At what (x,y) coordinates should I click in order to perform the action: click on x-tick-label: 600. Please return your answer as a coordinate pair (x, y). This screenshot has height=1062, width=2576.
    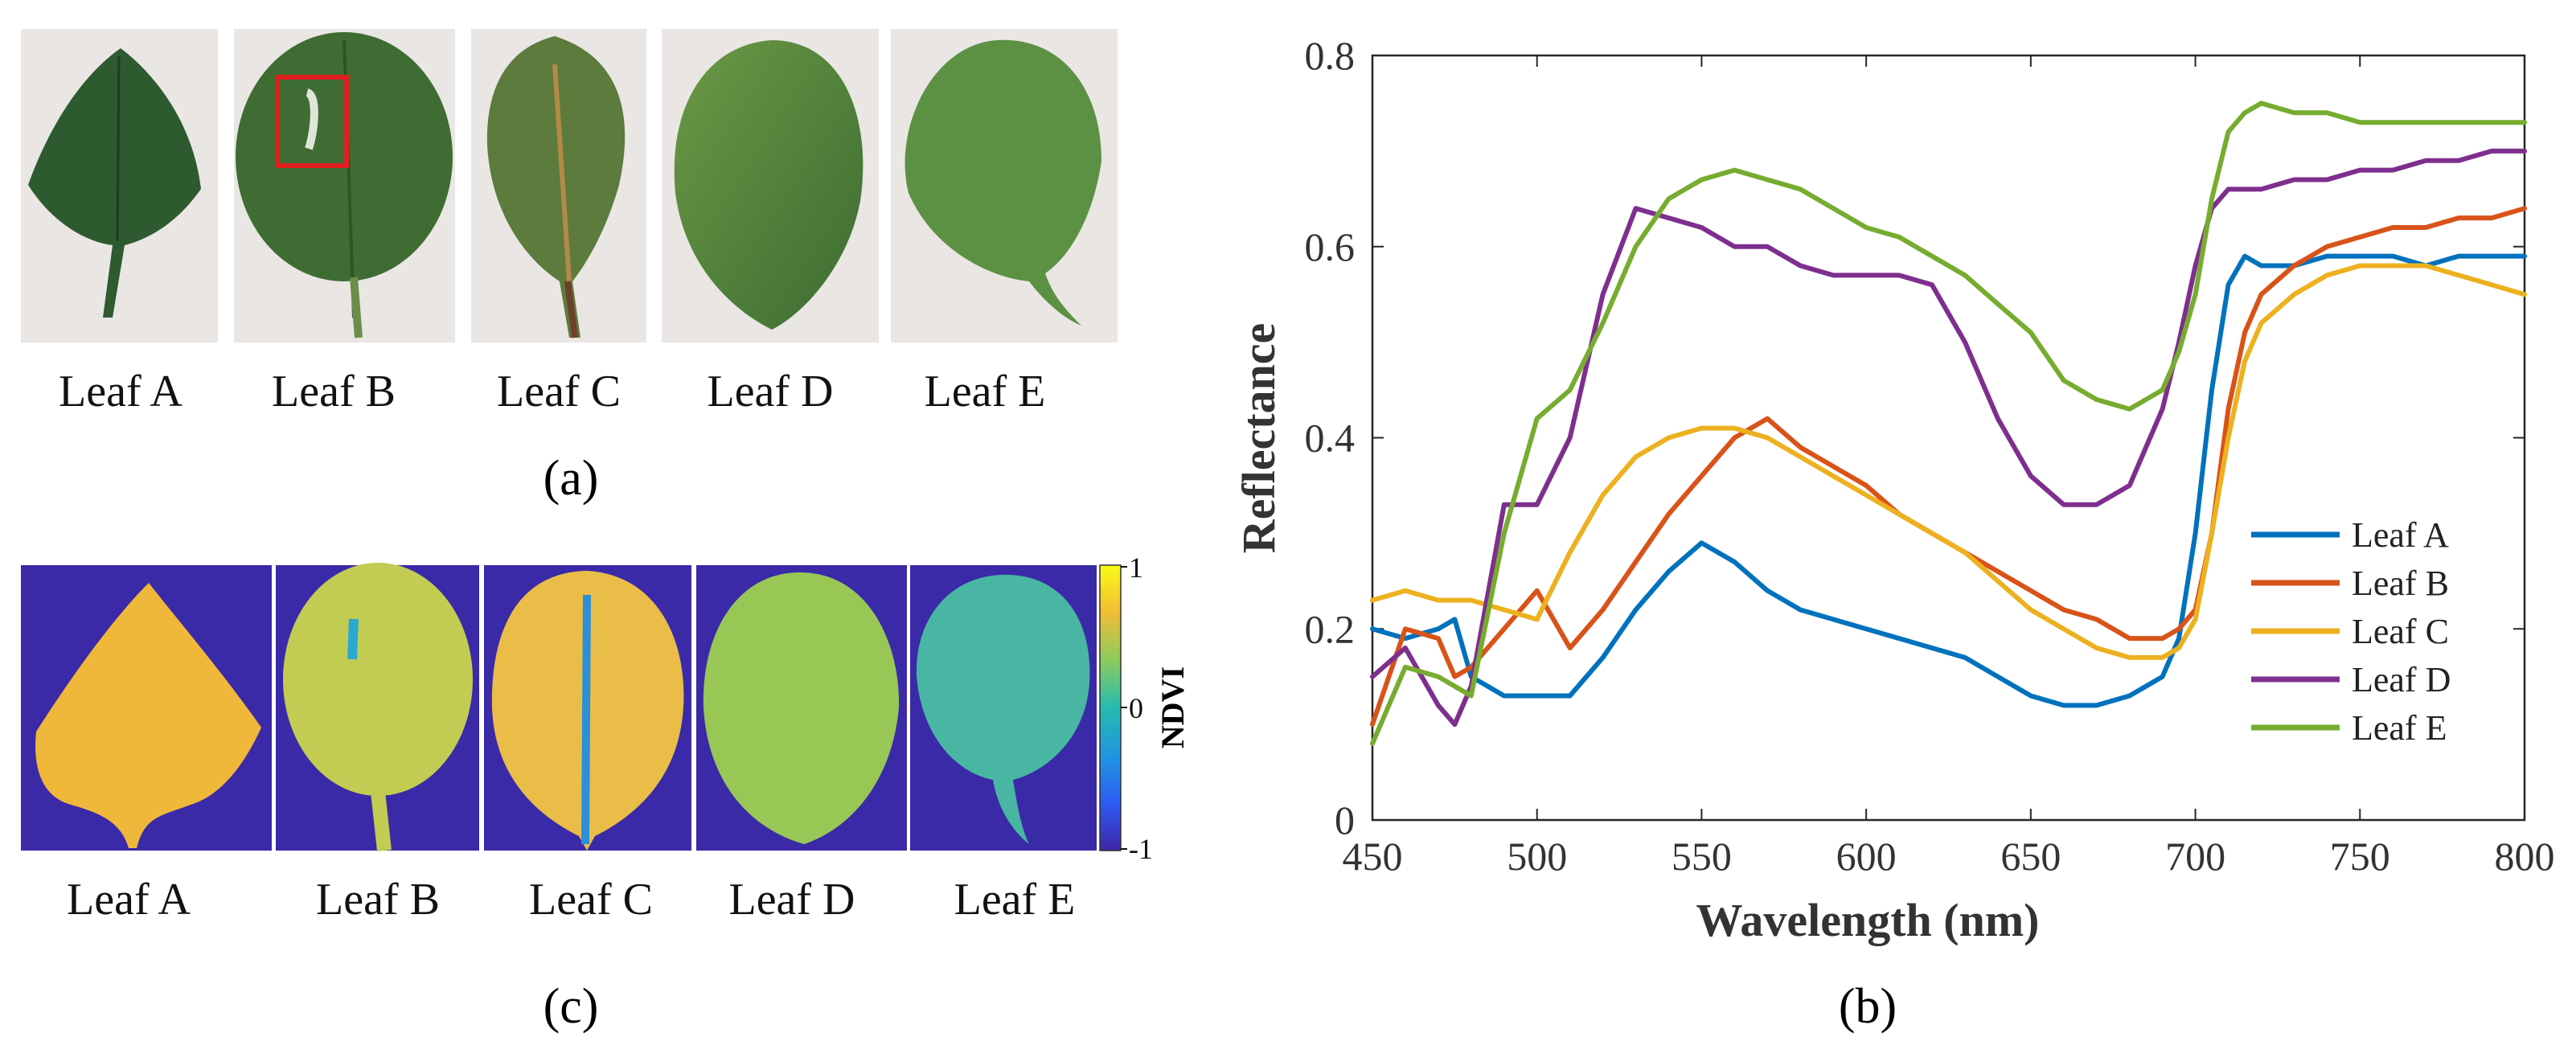
    Looking at the image, I should click on (1867, 856).